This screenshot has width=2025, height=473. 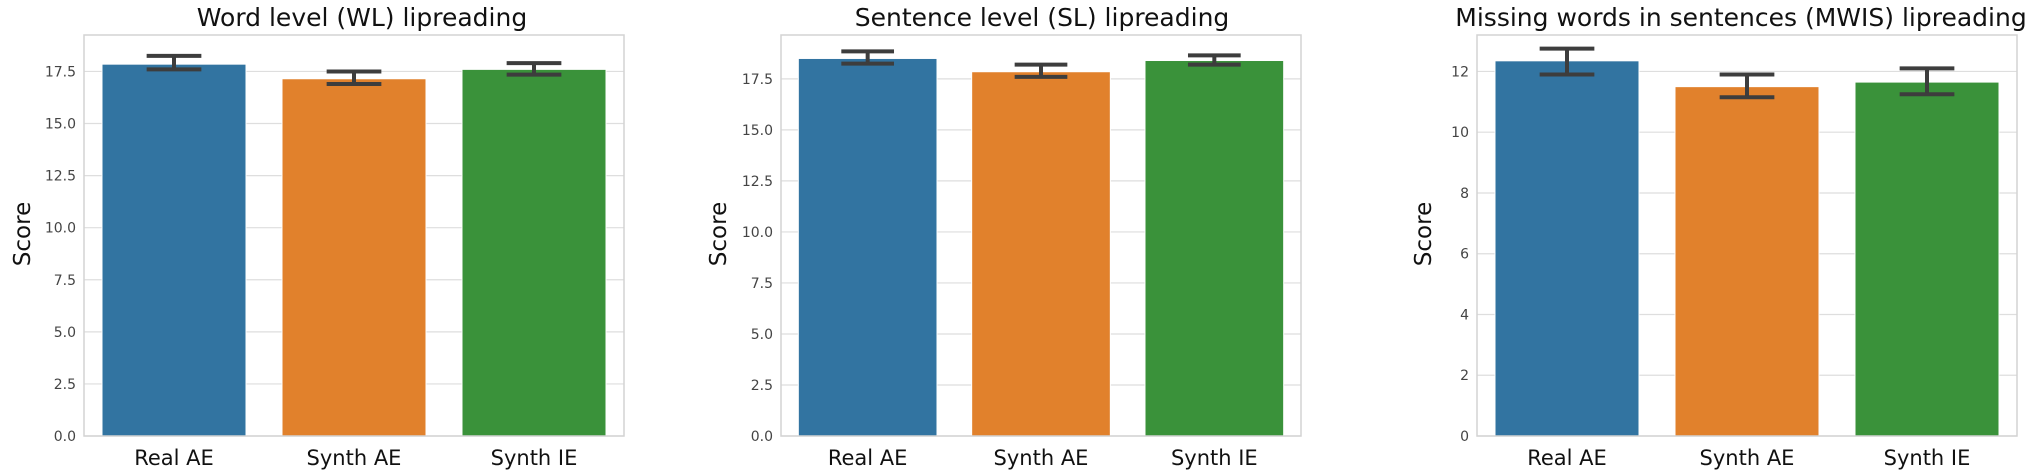 I want to click on bar-3-synth-ae, so click(x=1747, y=261).